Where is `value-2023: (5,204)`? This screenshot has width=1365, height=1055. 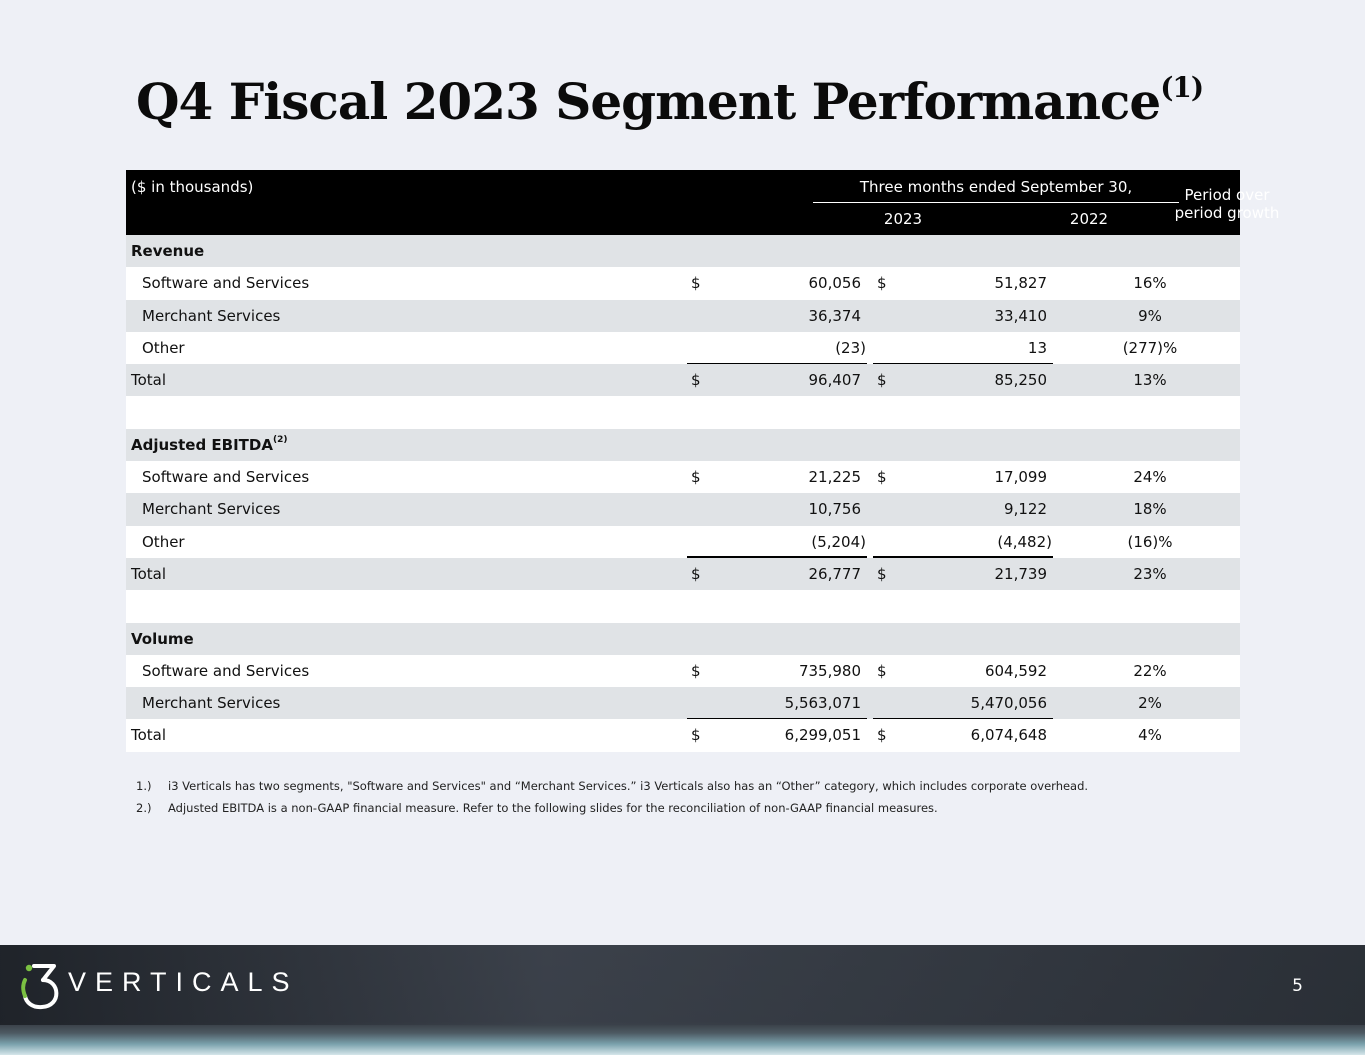
value-2023: (5,204) is located at coordinates (838, 541).